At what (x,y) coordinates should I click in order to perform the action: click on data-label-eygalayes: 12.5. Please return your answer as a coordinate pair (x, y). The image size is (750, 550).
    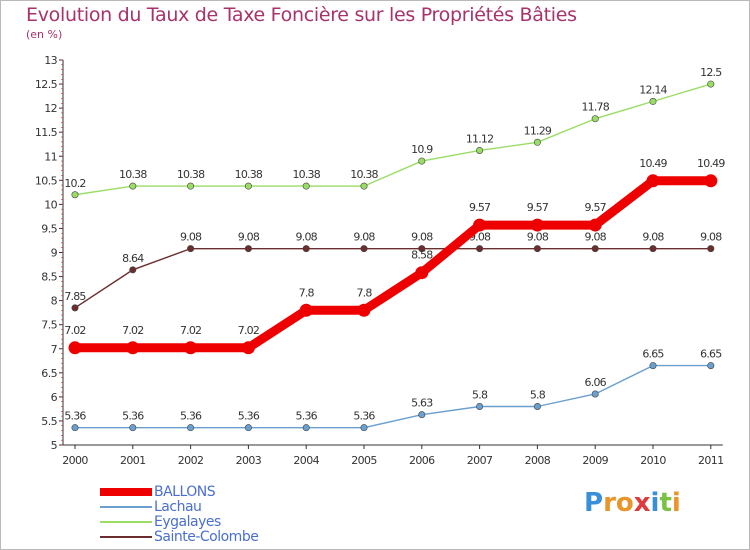
    Looking at the image, I should click on (711, 72).